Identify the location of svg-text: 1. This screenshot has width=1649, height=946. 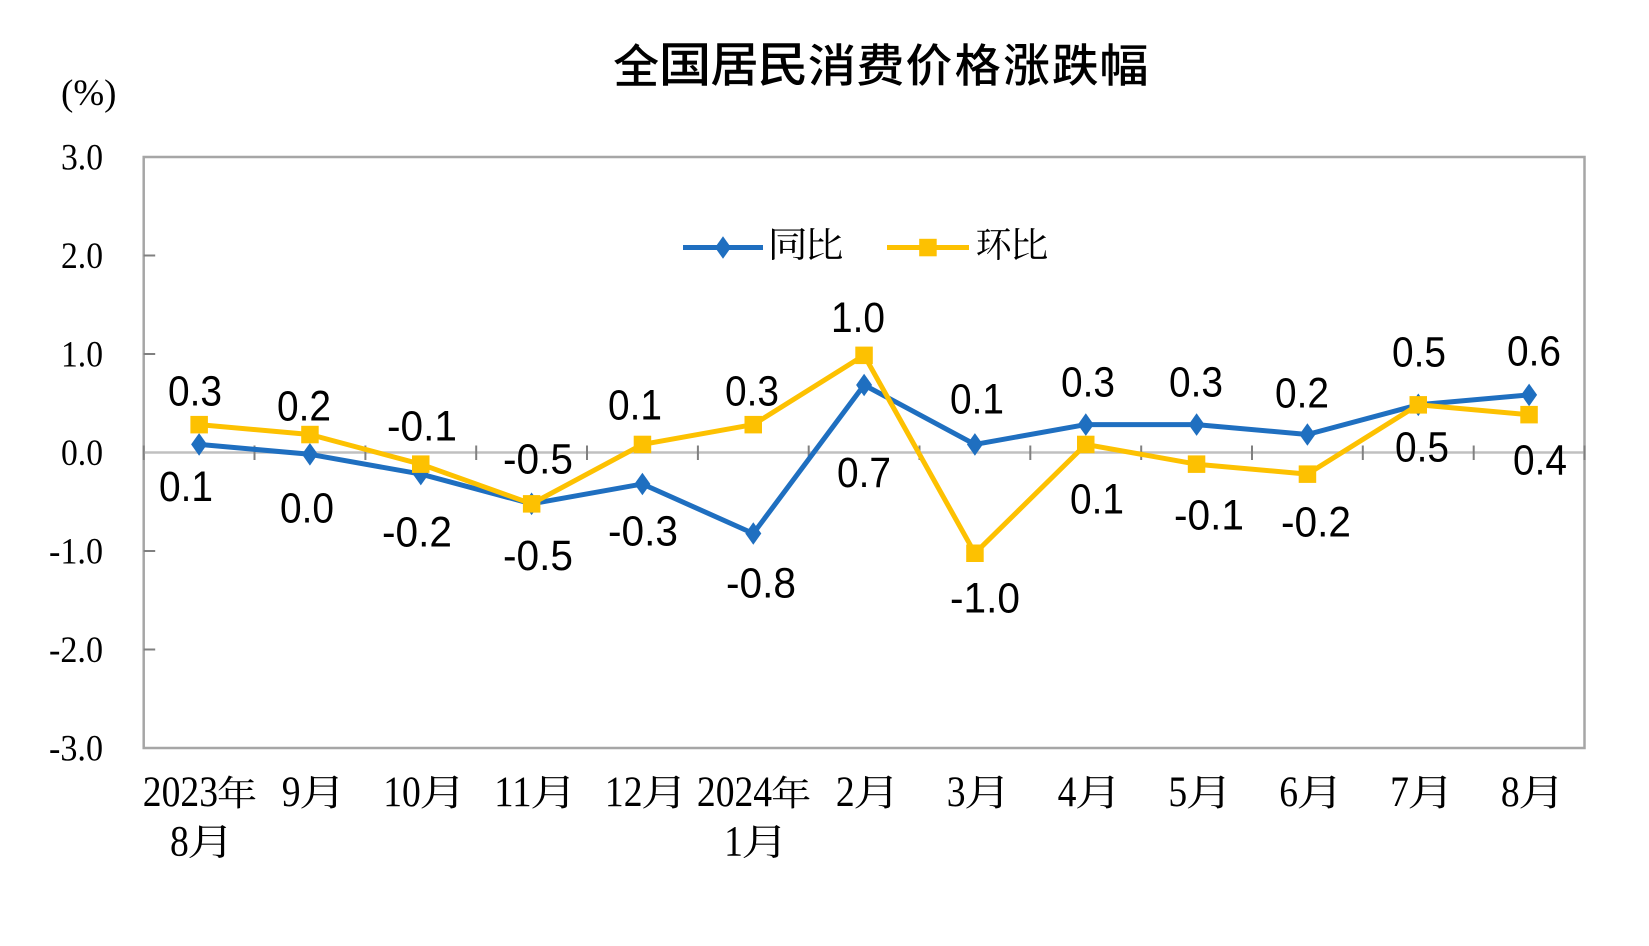
(733, 841).